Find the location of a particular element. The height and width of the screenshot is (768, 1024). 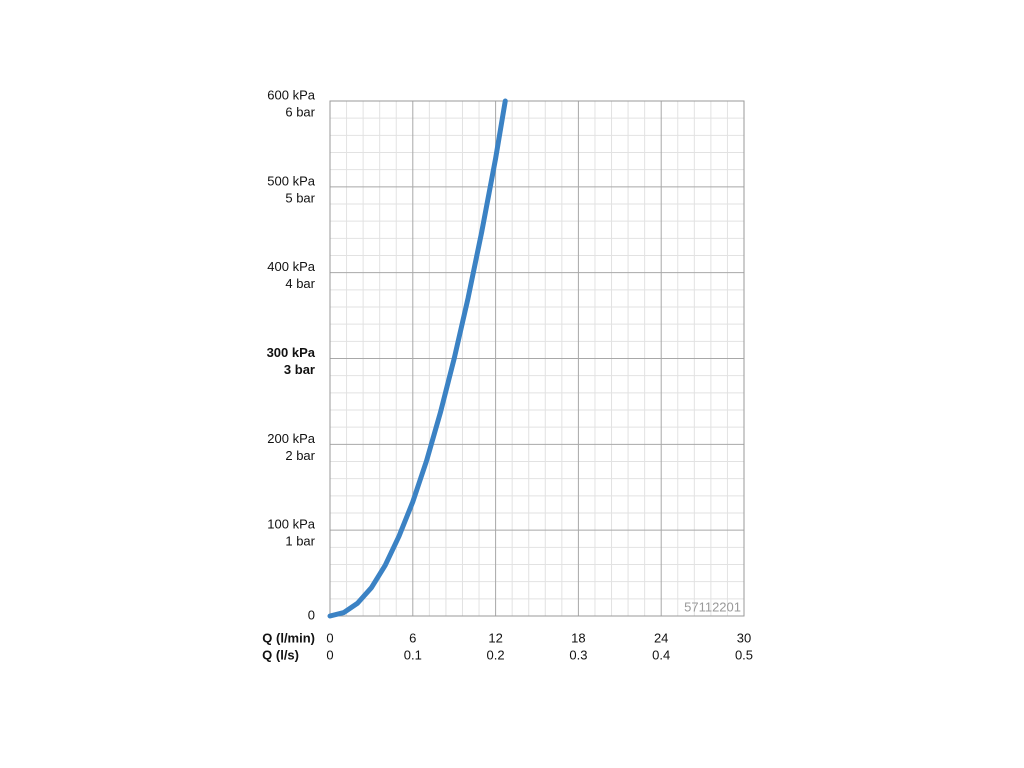

x2-tick-label: 0.3 is located at coordinates (578, 654).